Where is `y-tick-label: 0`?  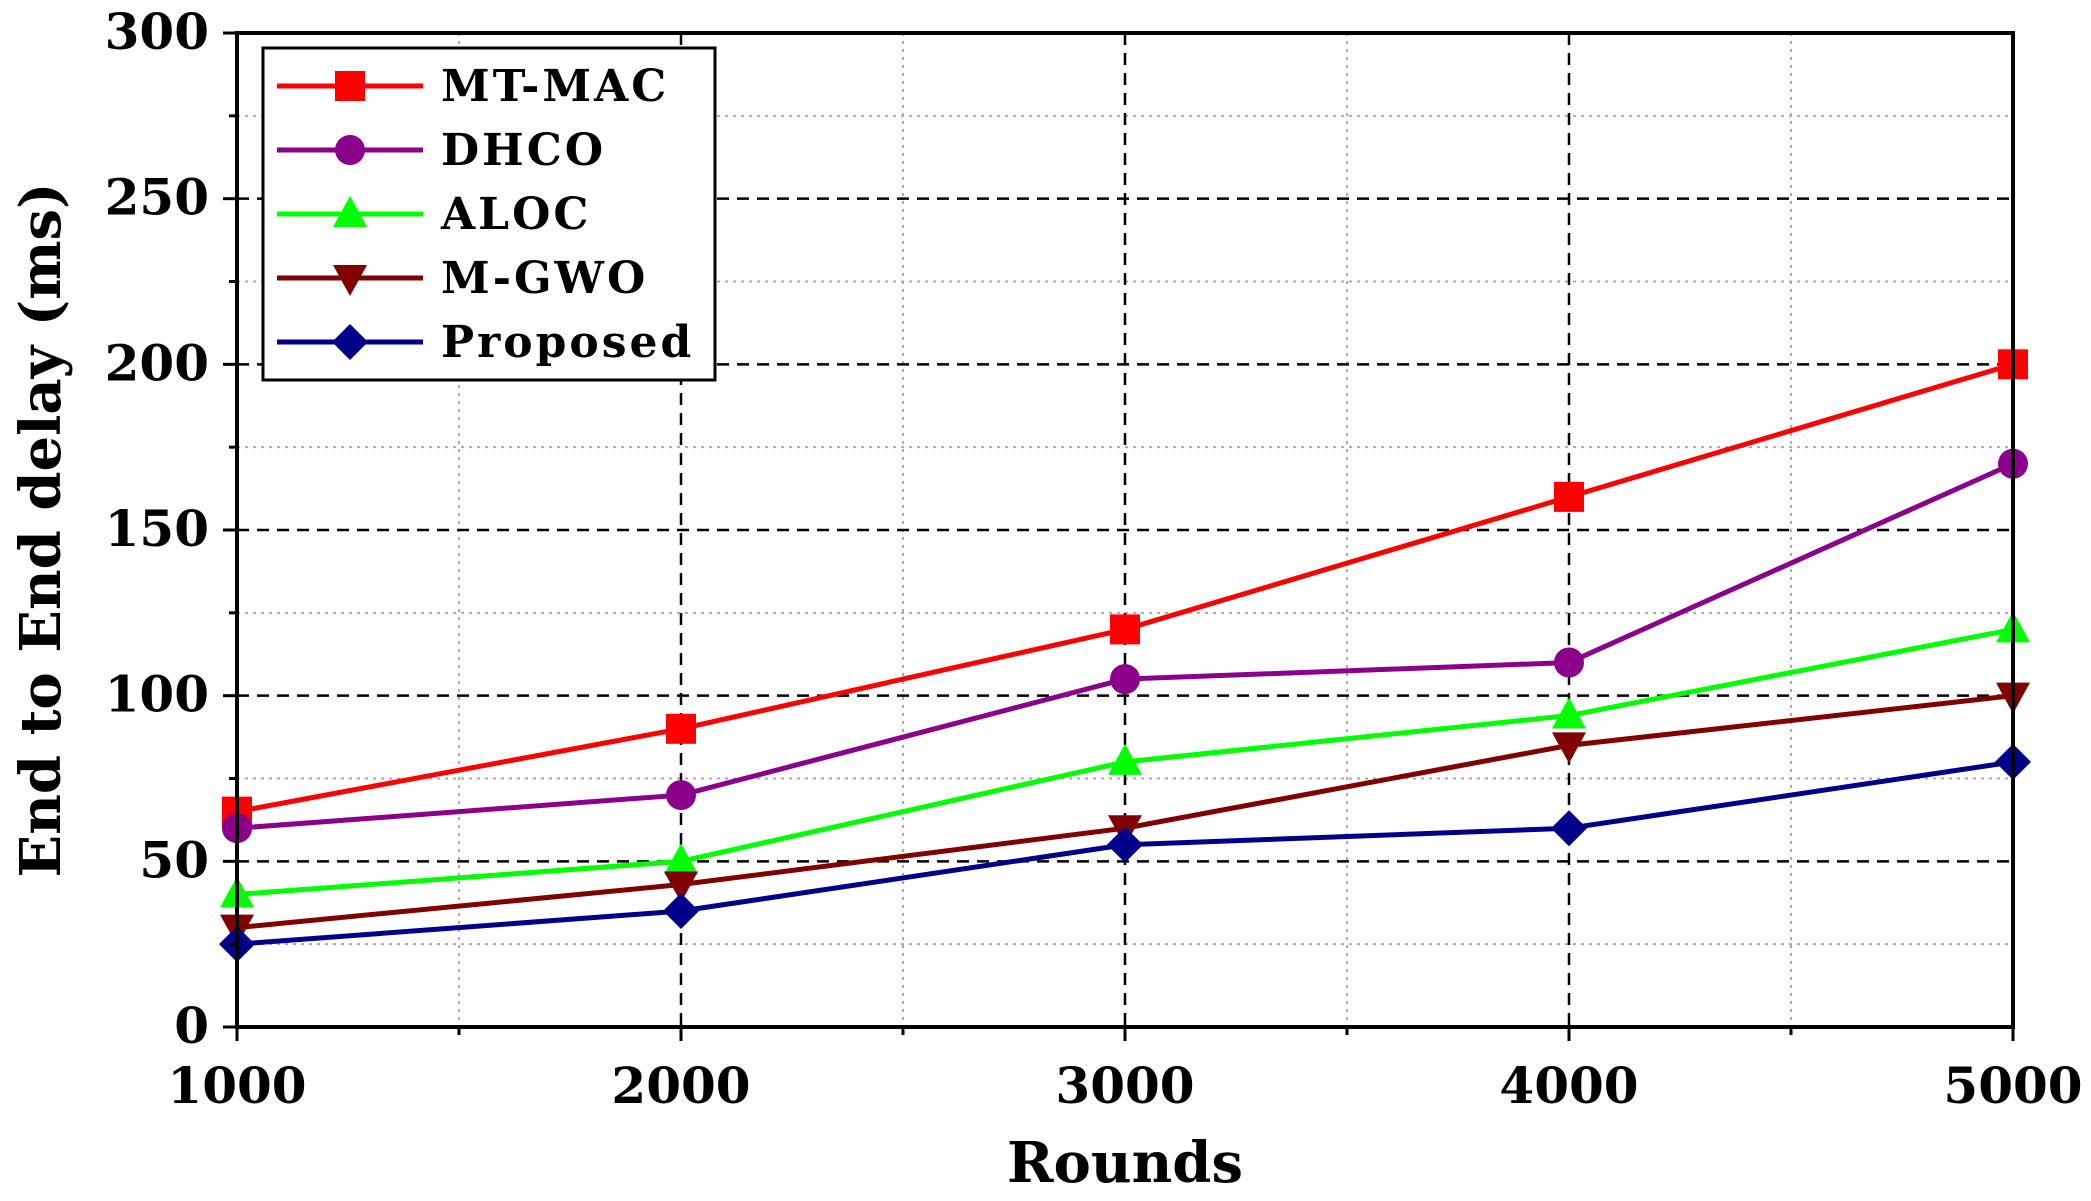 y-tick-label: 0 is located at coordinates (191, 1025).